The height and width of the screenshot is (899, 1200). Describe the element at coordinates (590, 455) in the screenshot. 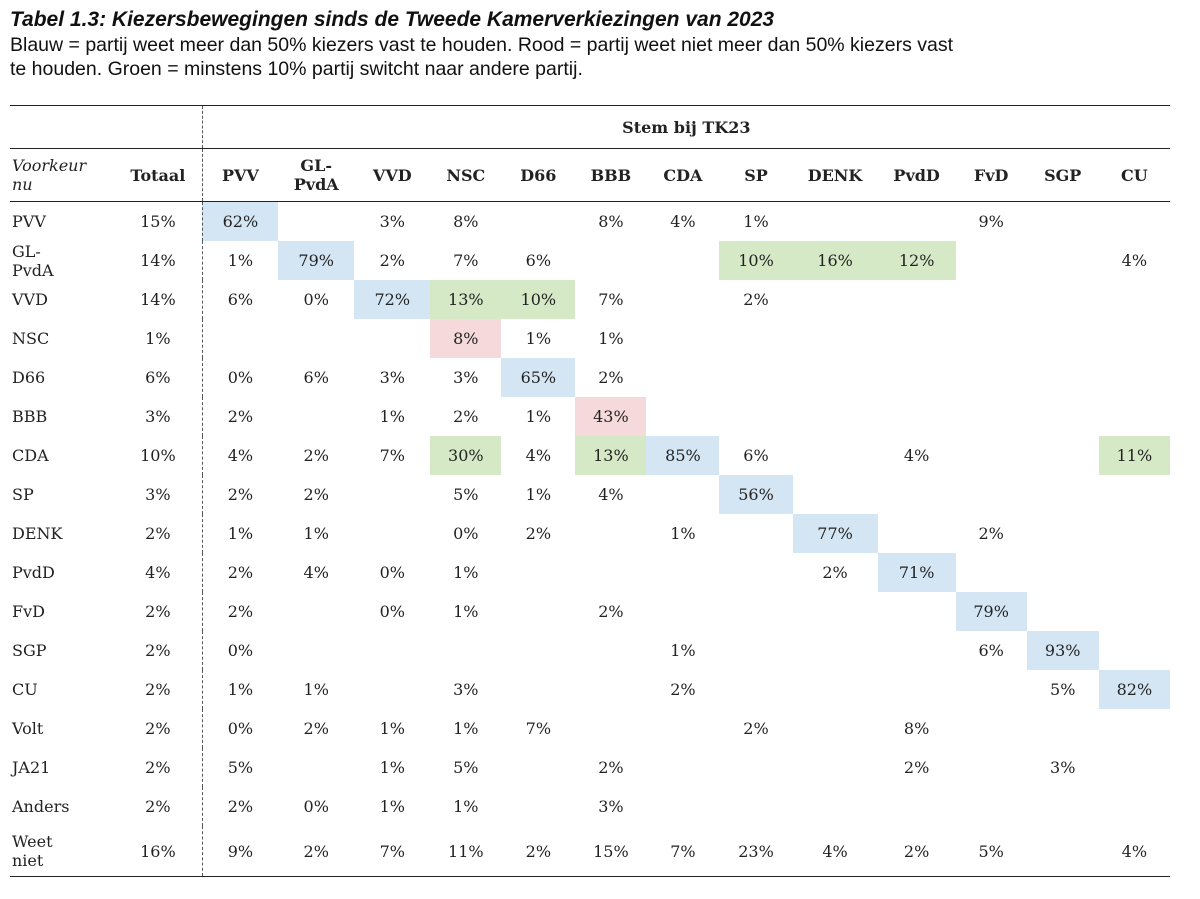

I see `table-row: CDA 10% 4% 2% 7% 30% 4% 13% 85% 6% 4% 11%` at that location.